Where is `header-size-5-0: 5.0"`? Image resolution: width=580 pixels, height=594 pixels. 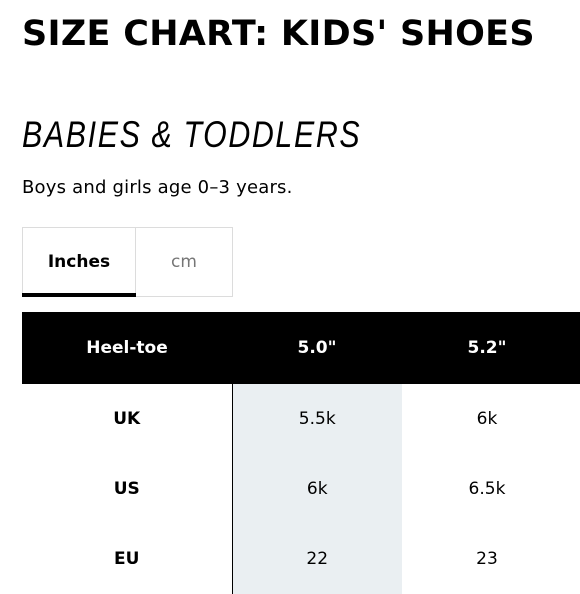 header-size-5-0: 5.0" is located at coordinates (317, 348).